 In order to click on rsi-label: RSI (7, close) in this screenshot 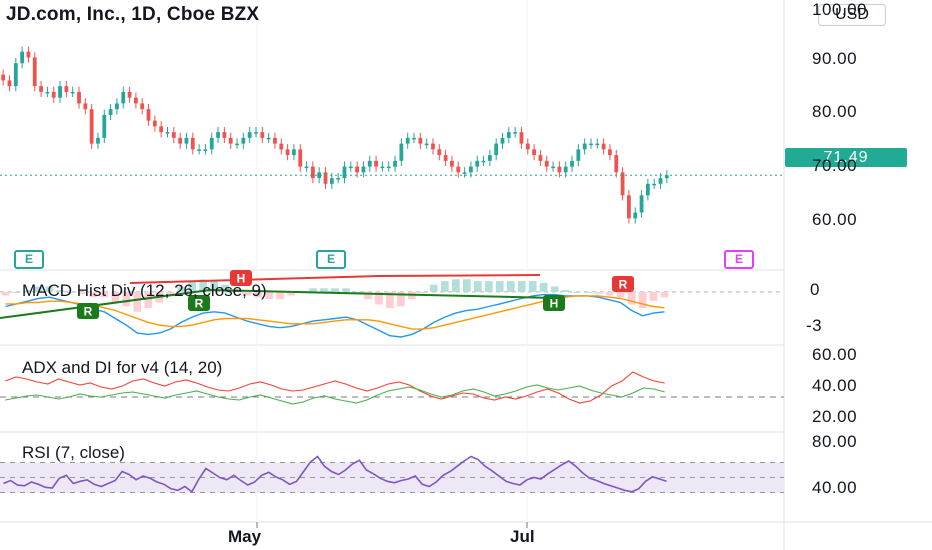, I will do `click(73, 452)`.